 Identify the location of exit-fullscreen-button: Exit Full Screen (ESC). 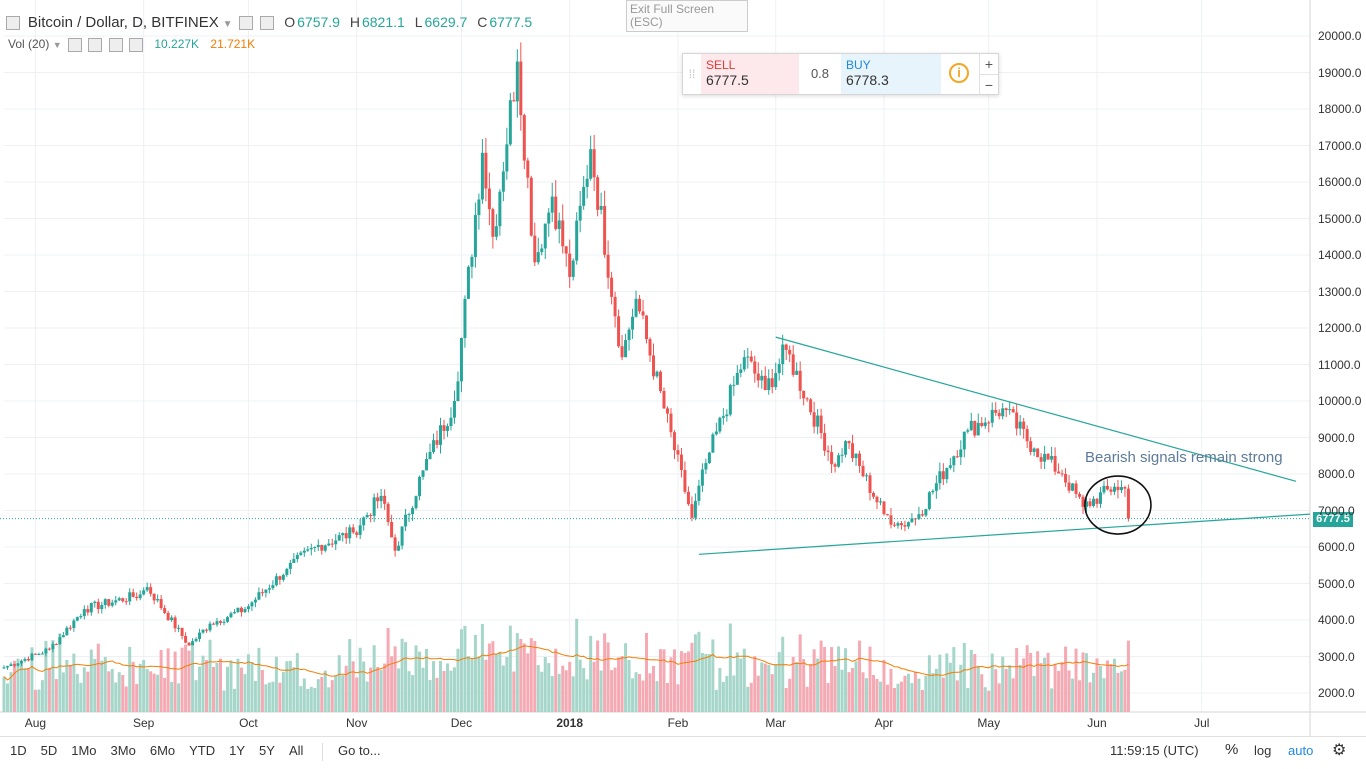
(687, 16).